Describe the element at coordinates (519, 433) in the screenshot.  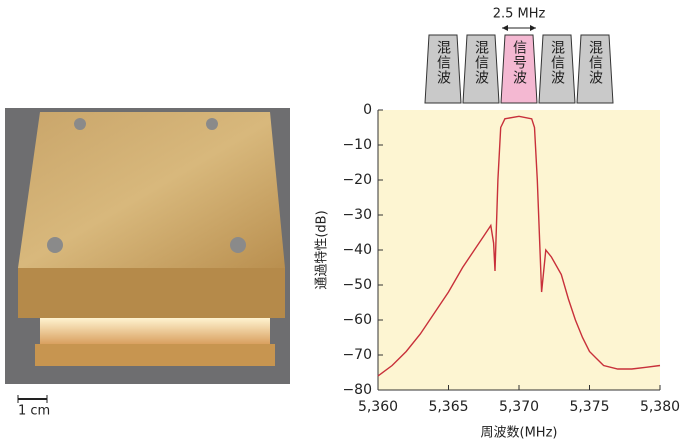
I see `x-axis-label: 周波数(MHz)` at that location.